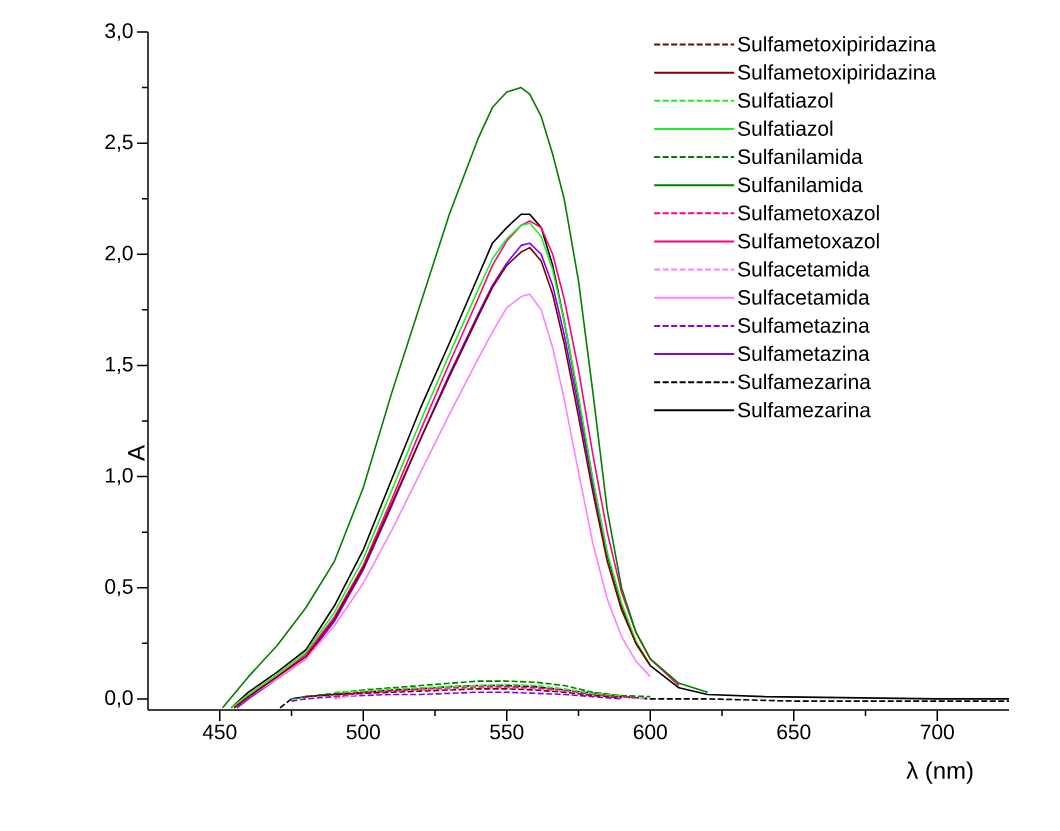 The image size is (1060, 831). What do you see at coordinates (794, 732) in the screenshot?
I see `x-tick-label: 650` at bounding box center [794, 732].